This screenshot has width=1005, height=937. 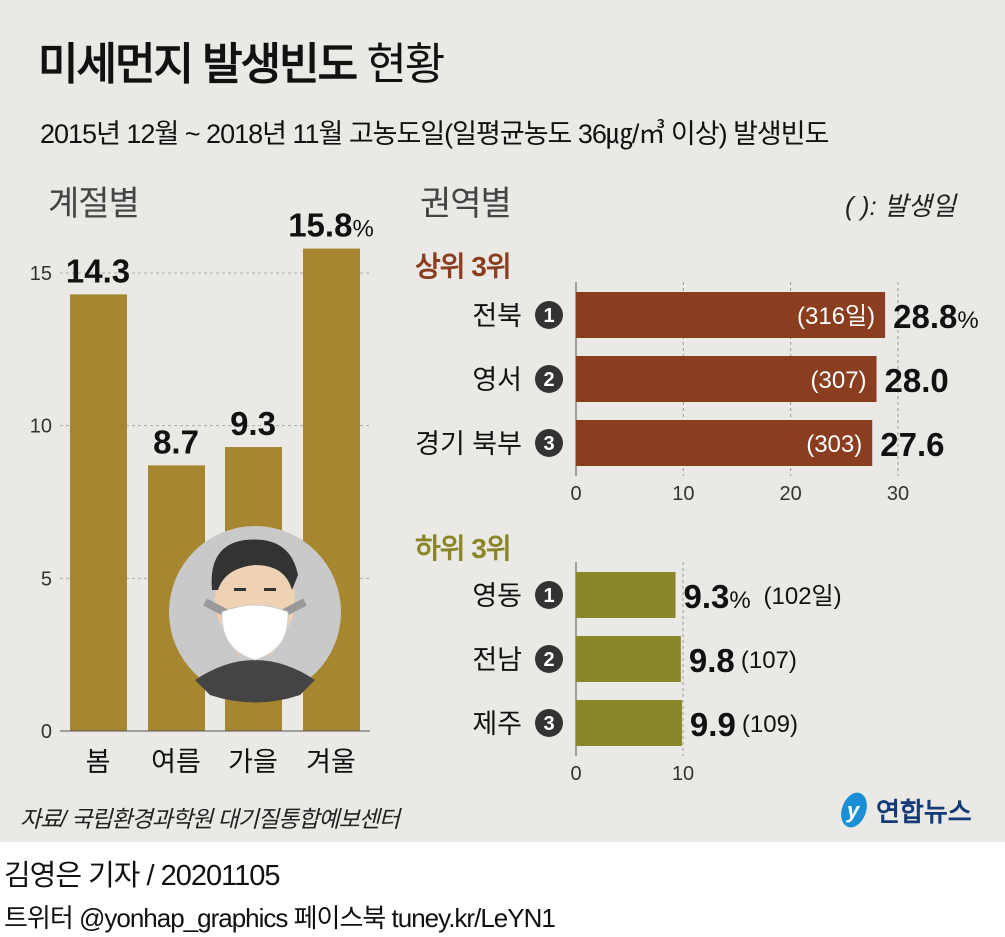 I want to click on bottom3-label: 하위 3위, so click(x=463, y=548).